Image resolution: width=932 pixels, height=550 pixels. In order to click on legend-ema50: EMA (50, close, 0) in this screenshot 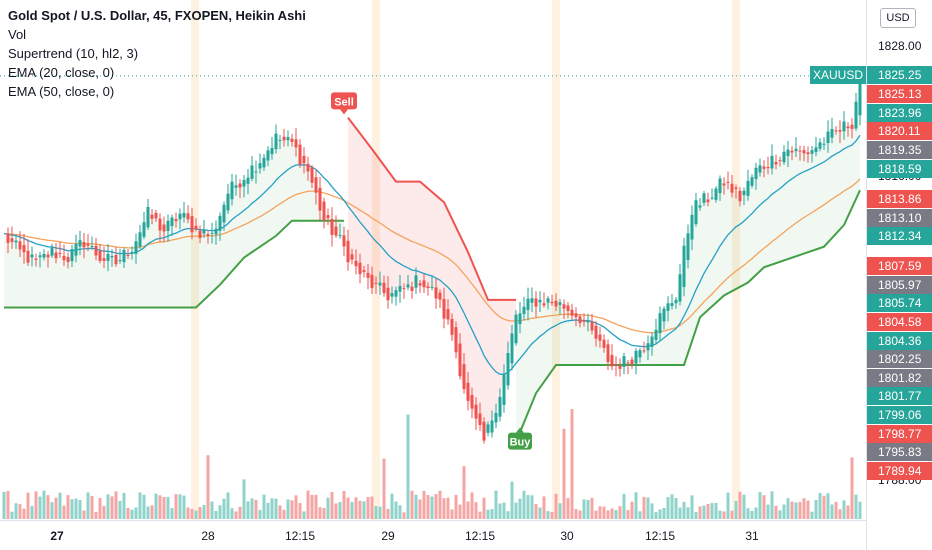, I will do `click(61, 91)`.